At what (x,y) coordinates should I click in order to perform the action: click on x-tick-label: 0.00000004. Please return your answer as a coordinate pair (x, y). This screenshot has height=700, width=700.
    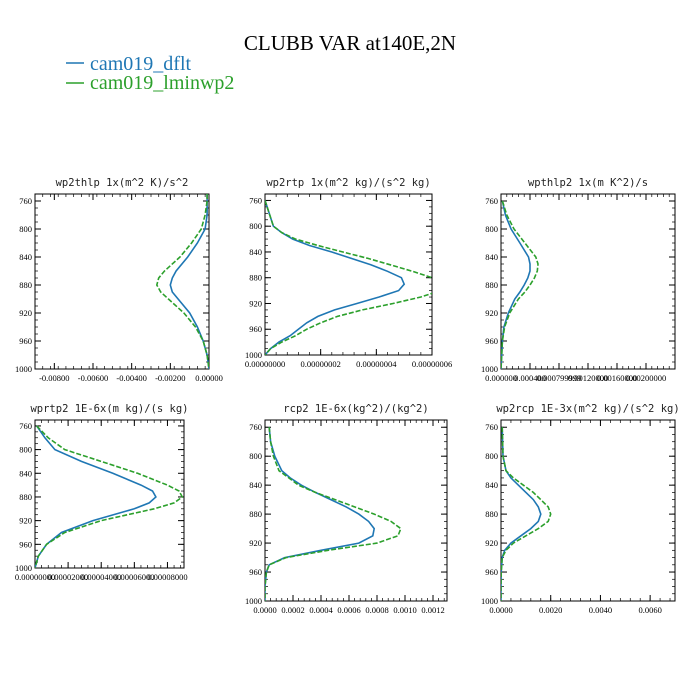
    Looking at the image, I should click on (376, 364).